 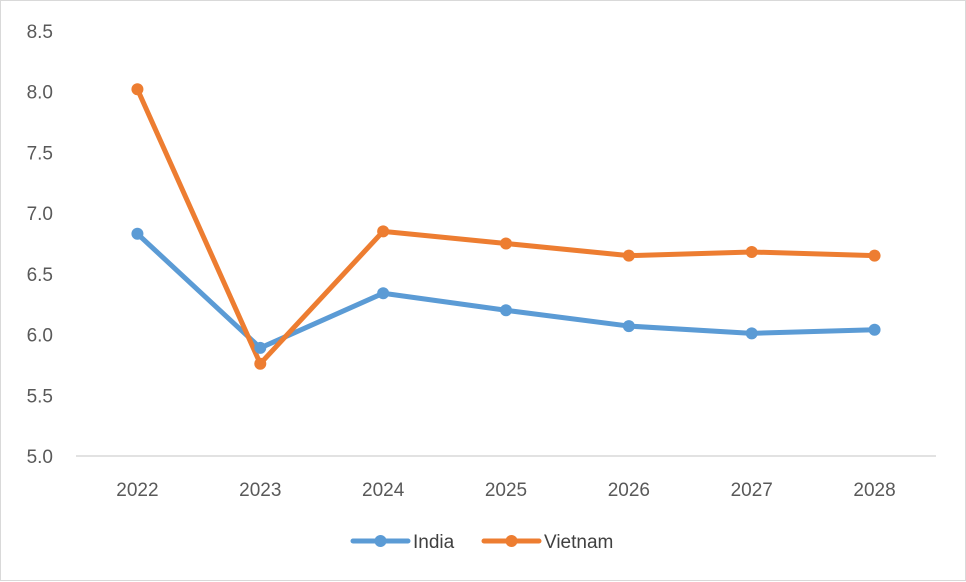 I want to click on y-tick-label: 7.5, so click(x=40, y=153).